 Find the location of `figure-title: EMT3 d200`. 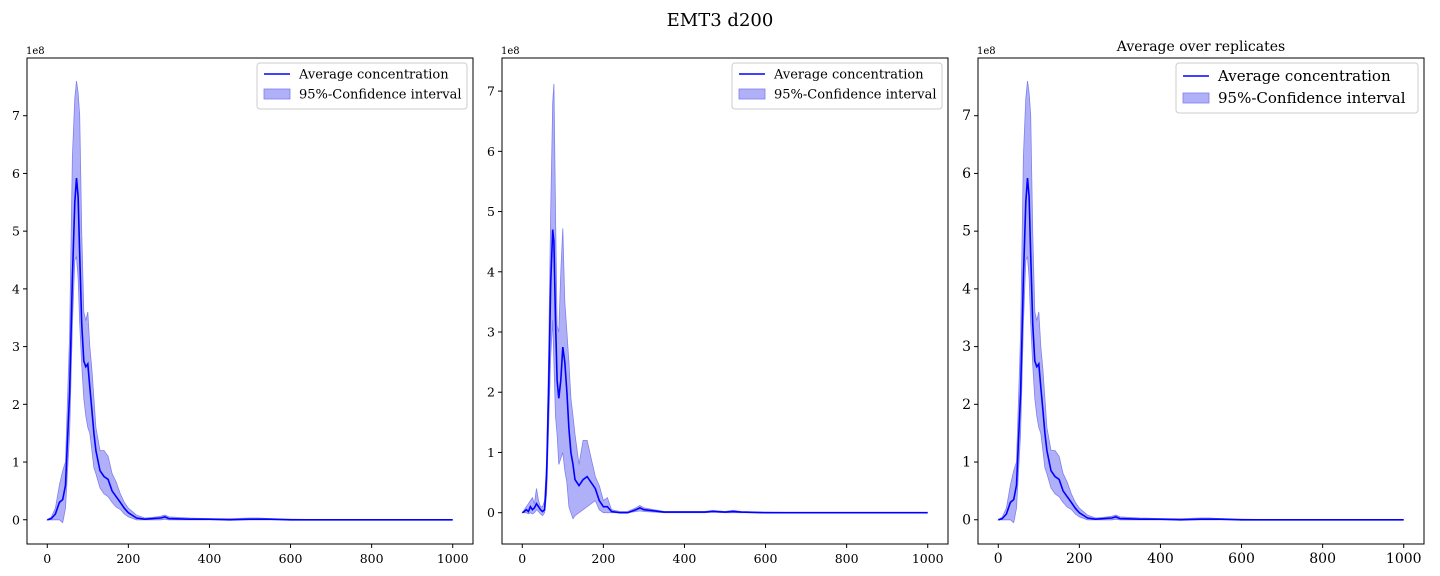

figure-title: EMT3 d200 is located at coordinates (720, 20).